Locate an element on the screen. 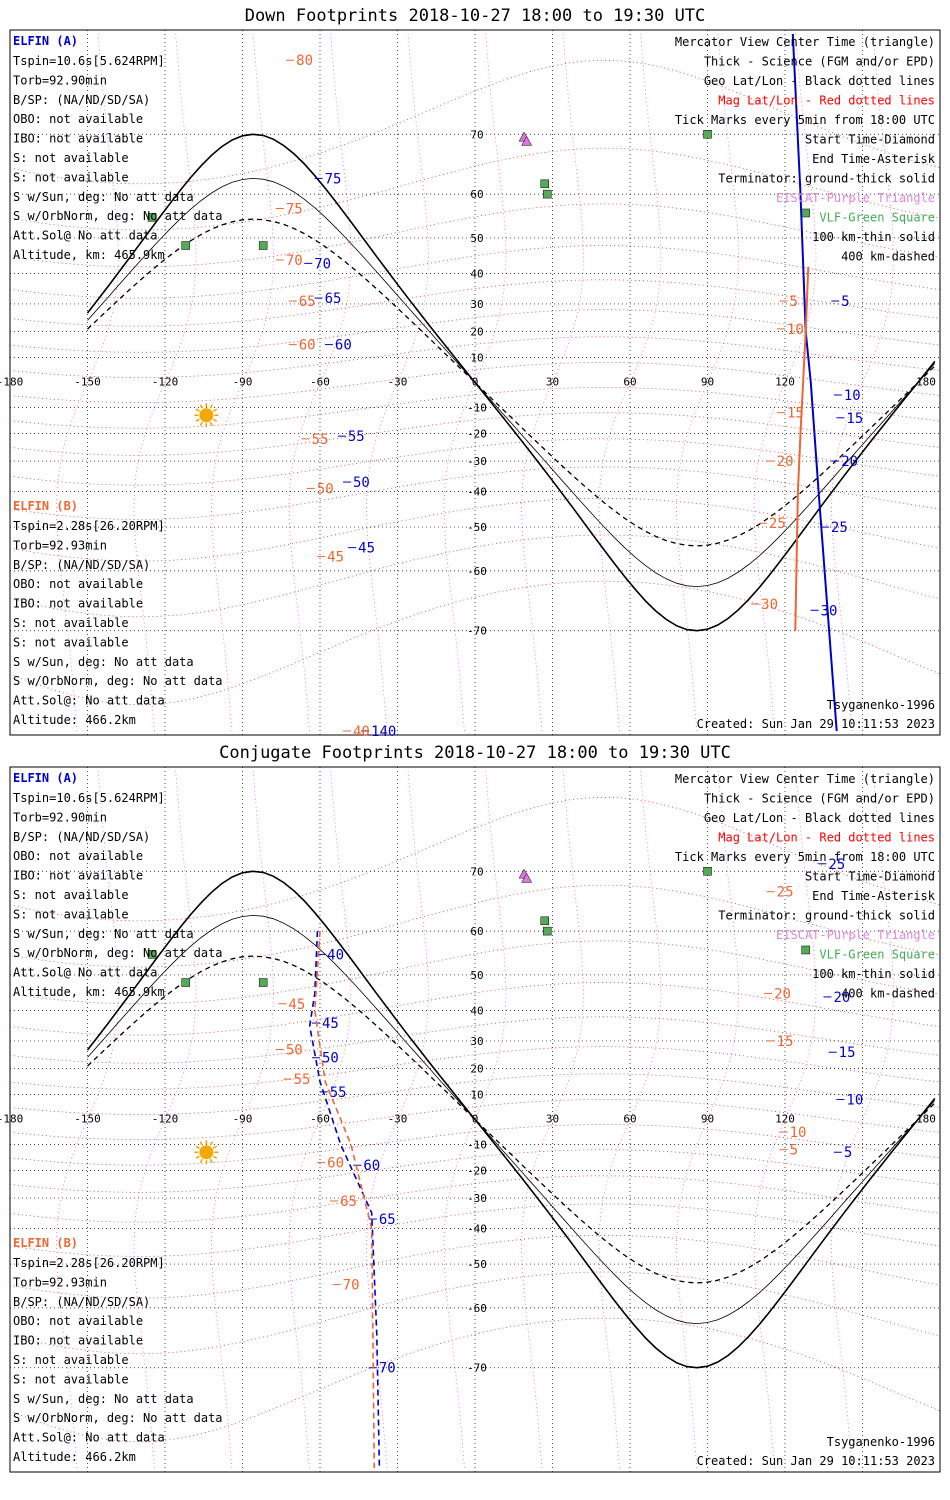  satellite-info-line: Tspin=2.28s[26.20RPM] is located at coordinates (89, 526).